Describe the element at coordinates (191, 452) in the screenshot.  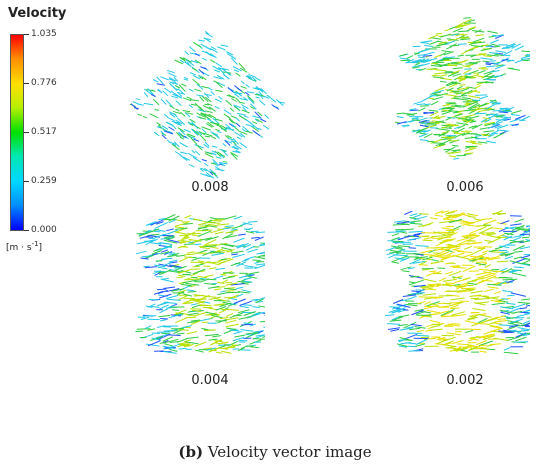
I see `caption-letter: (b)` at that location.